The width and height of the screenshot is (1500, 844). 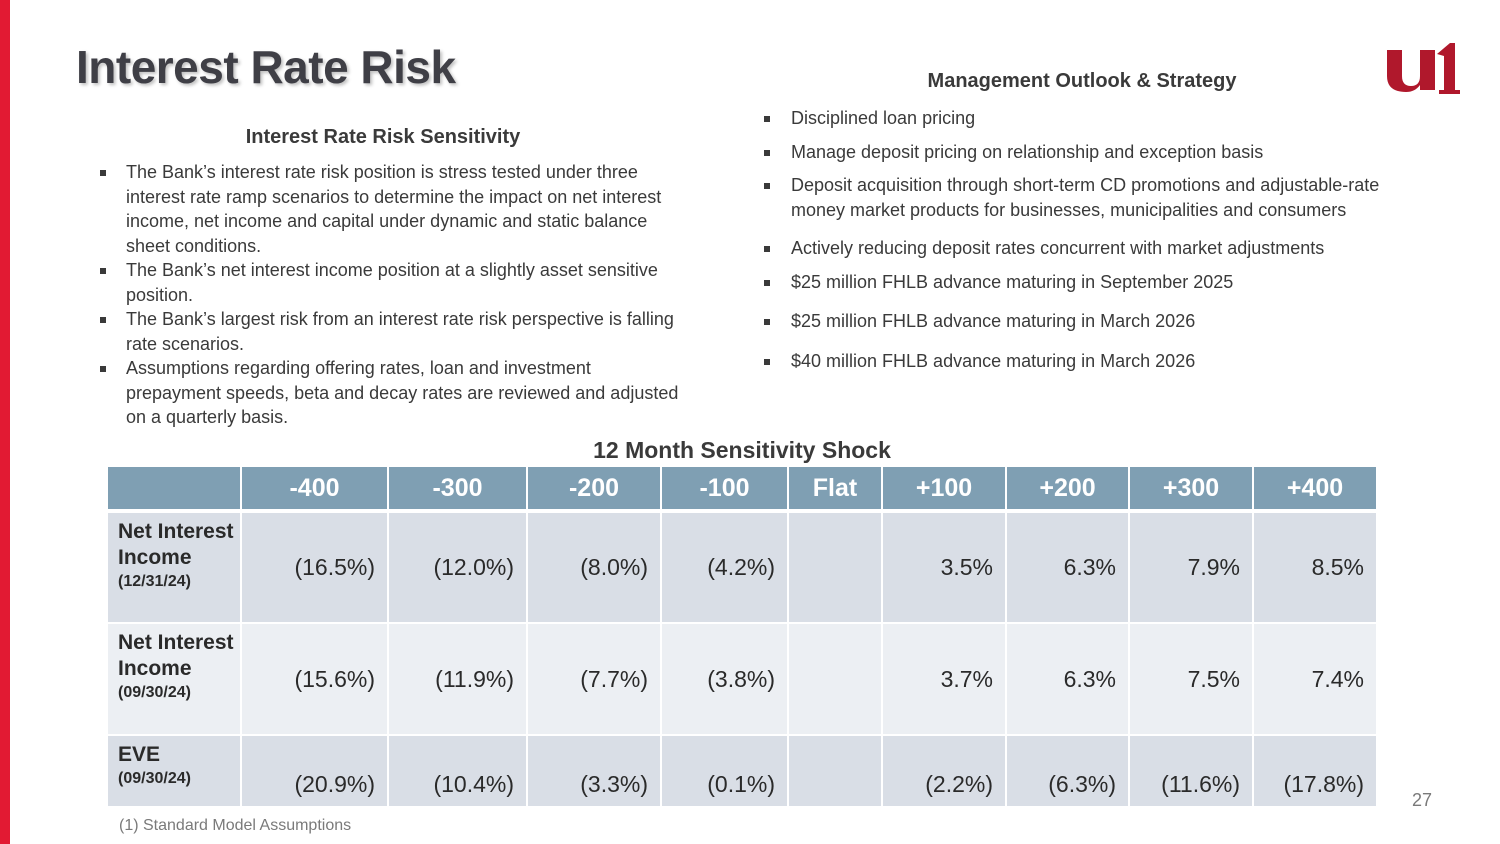 What do you see at coordinates (174, 567) in the screenshot?
I see `row-label: Net Interest Income (12/31/24)` at bounding box center [174, 567].